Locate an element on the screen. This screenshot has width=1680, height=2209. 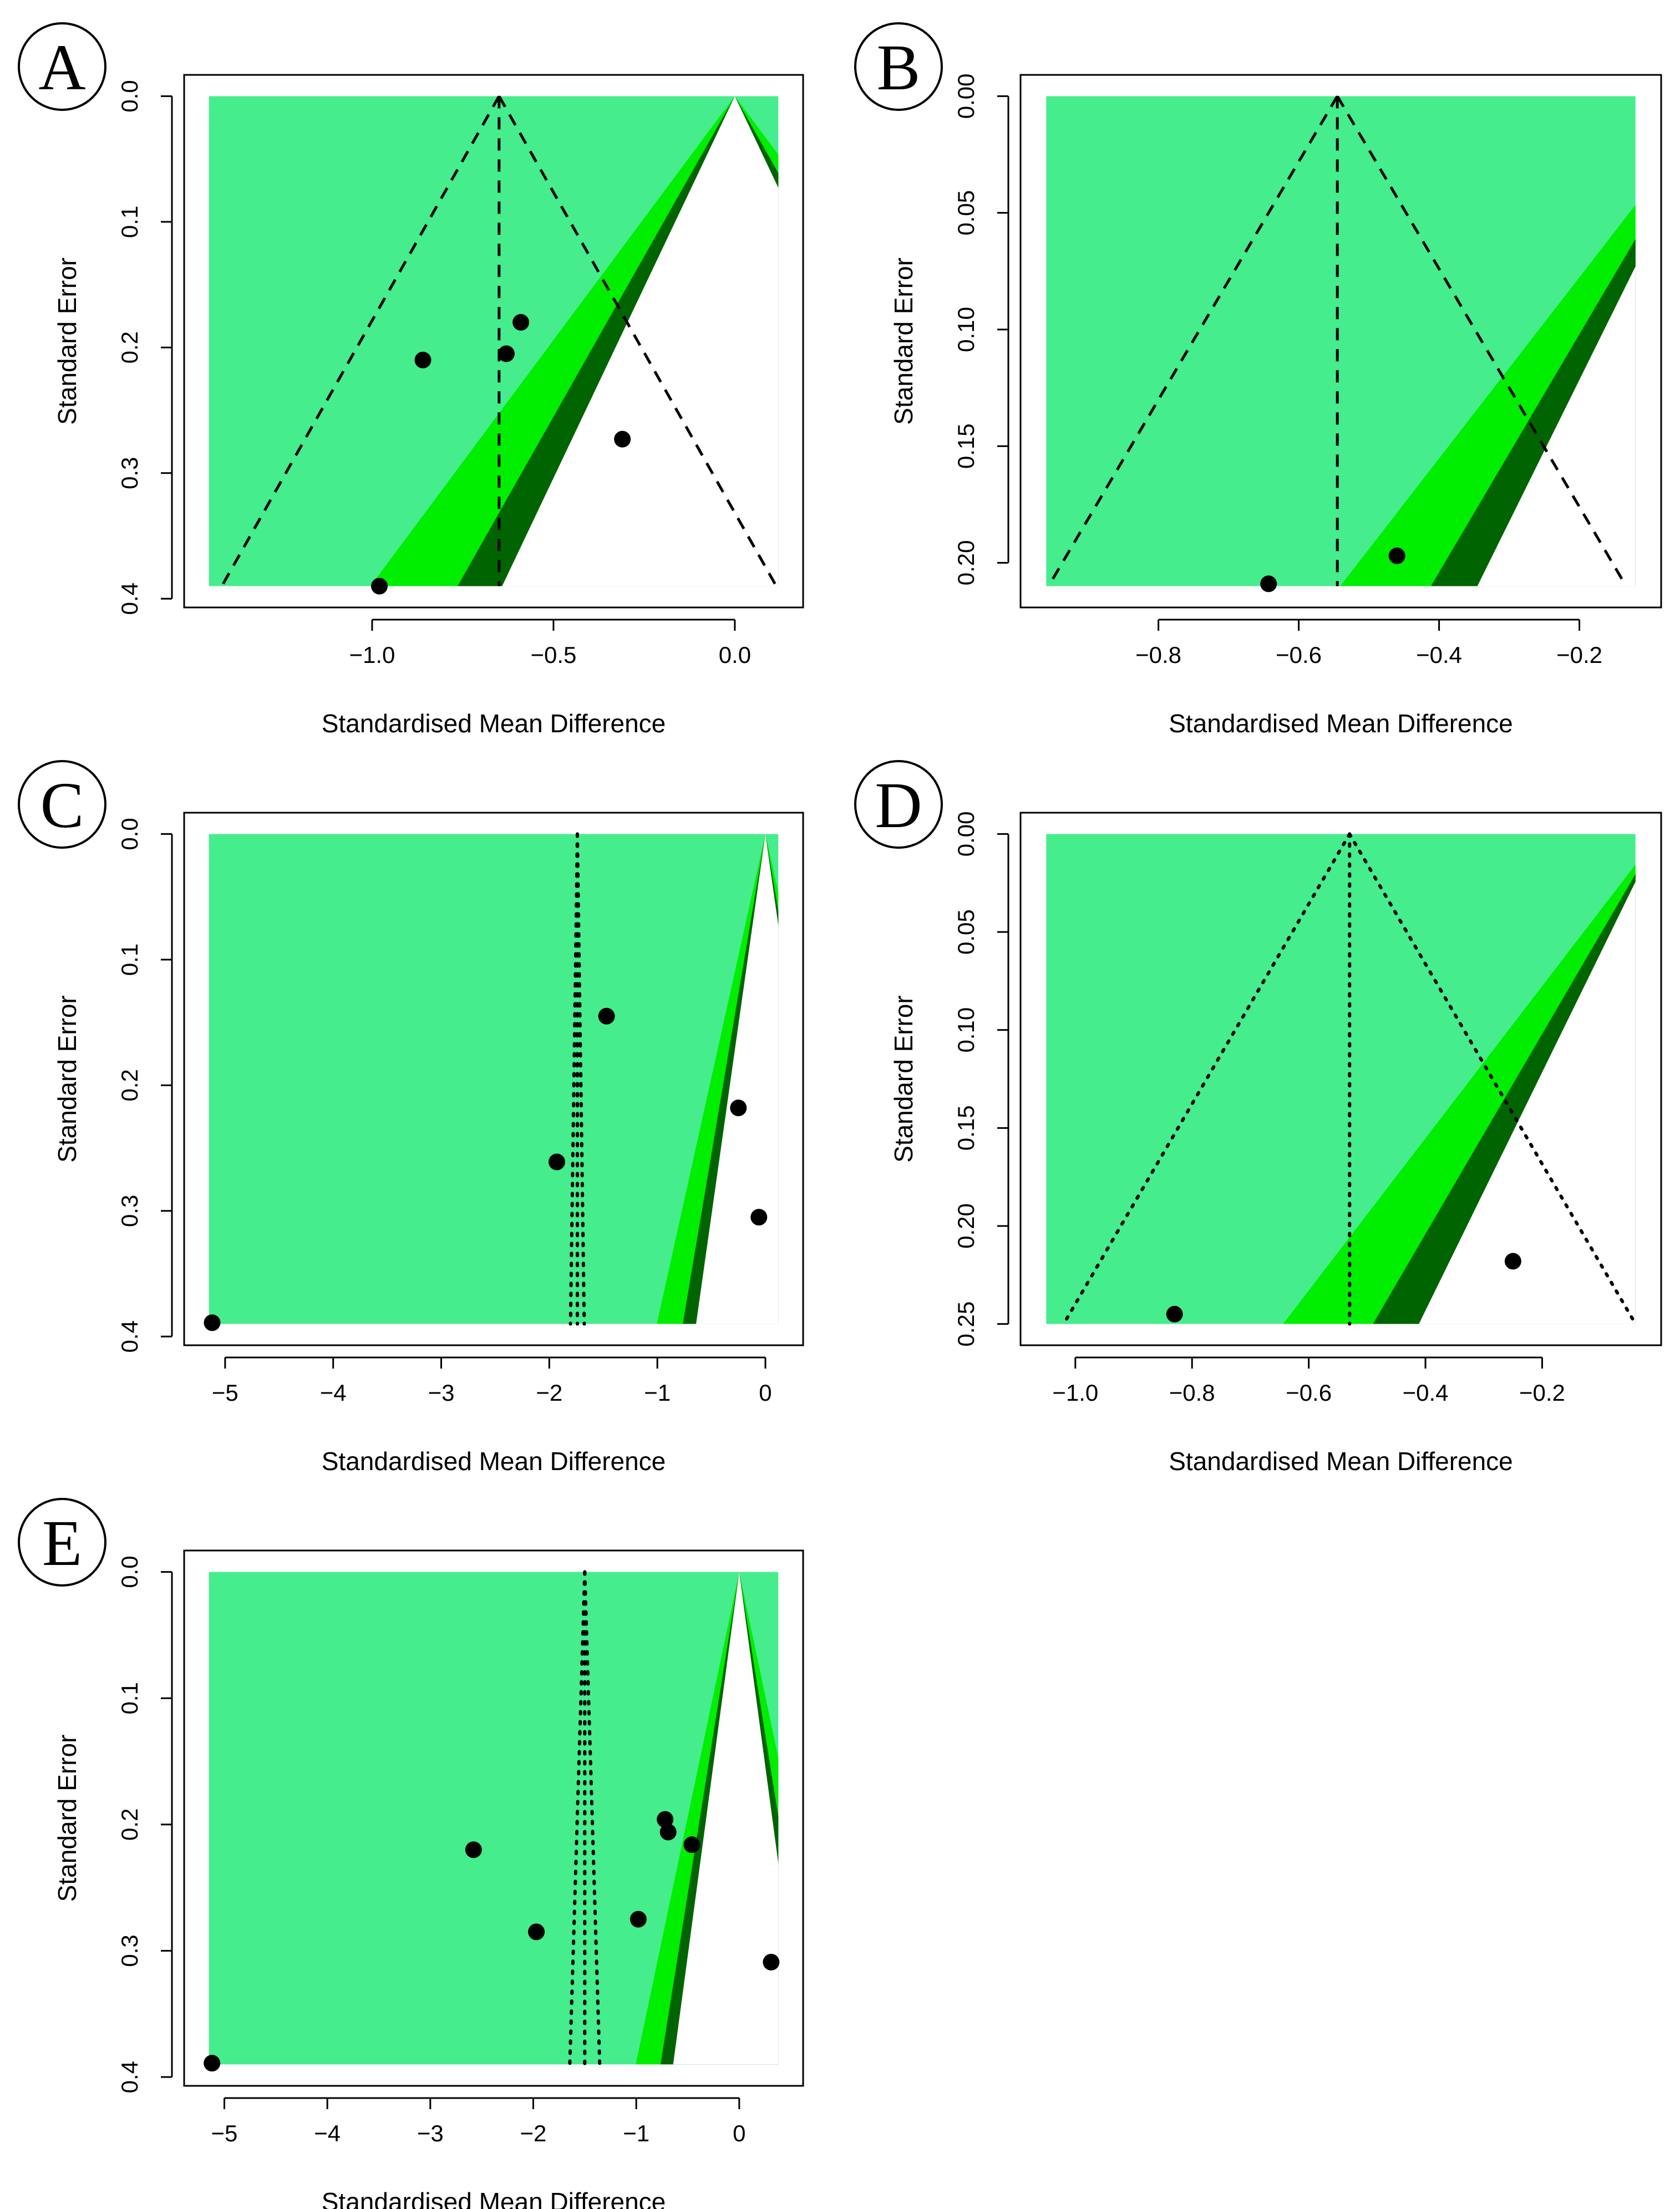
panel-label-letter: E is located at coordinates (62, 1543).